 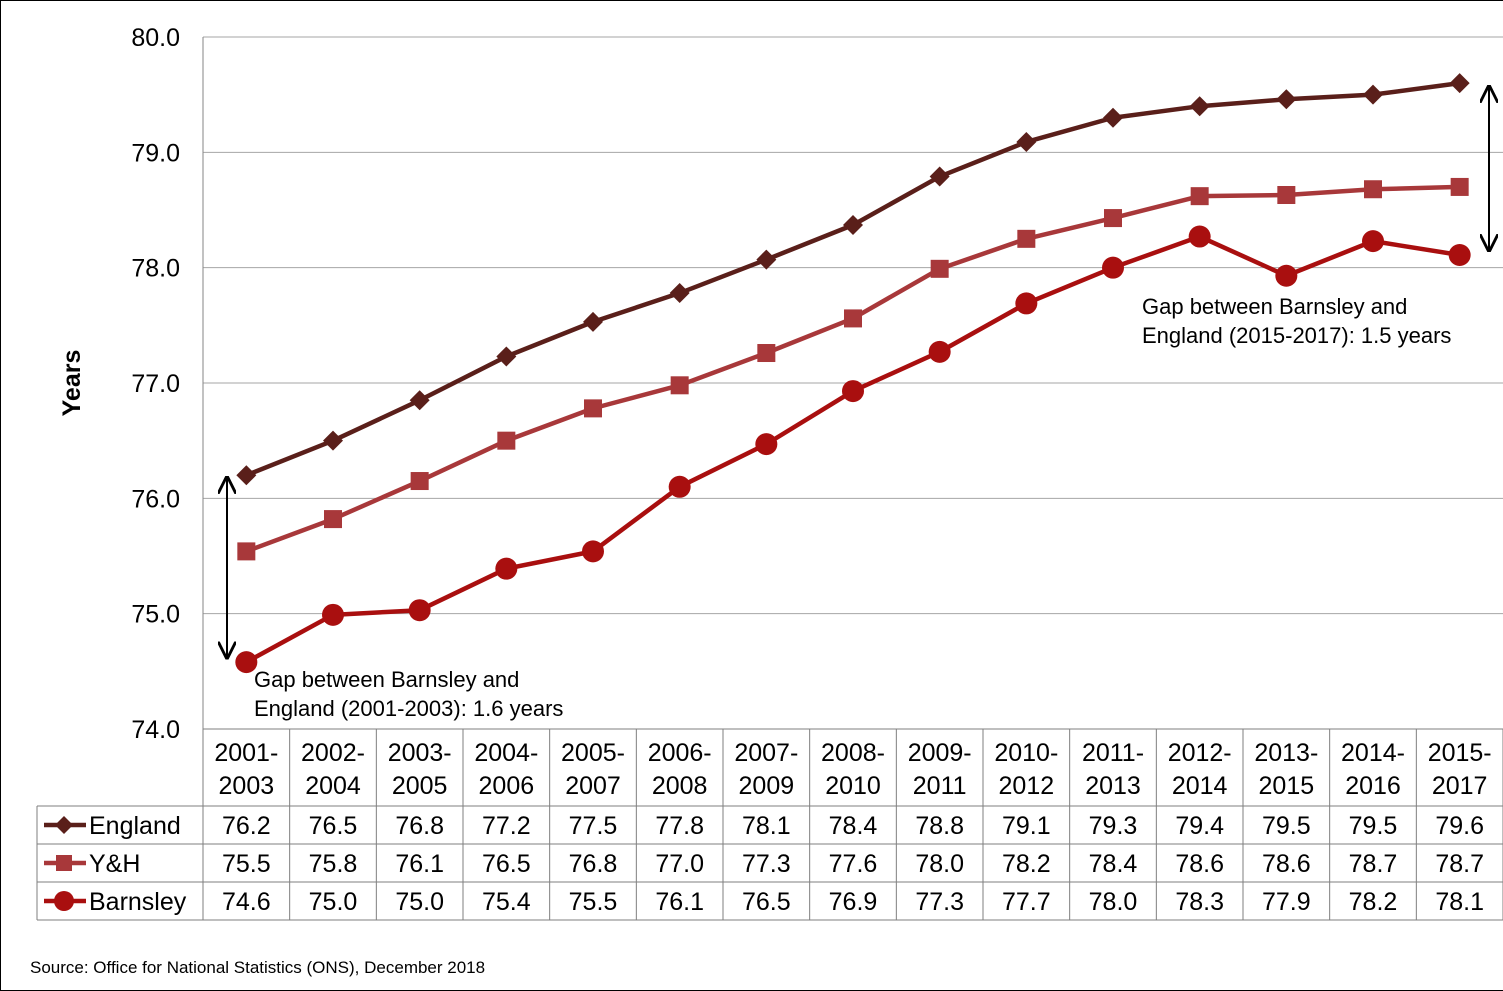 I want to click on table-cell: 77.3, so click(x=766, y=864).